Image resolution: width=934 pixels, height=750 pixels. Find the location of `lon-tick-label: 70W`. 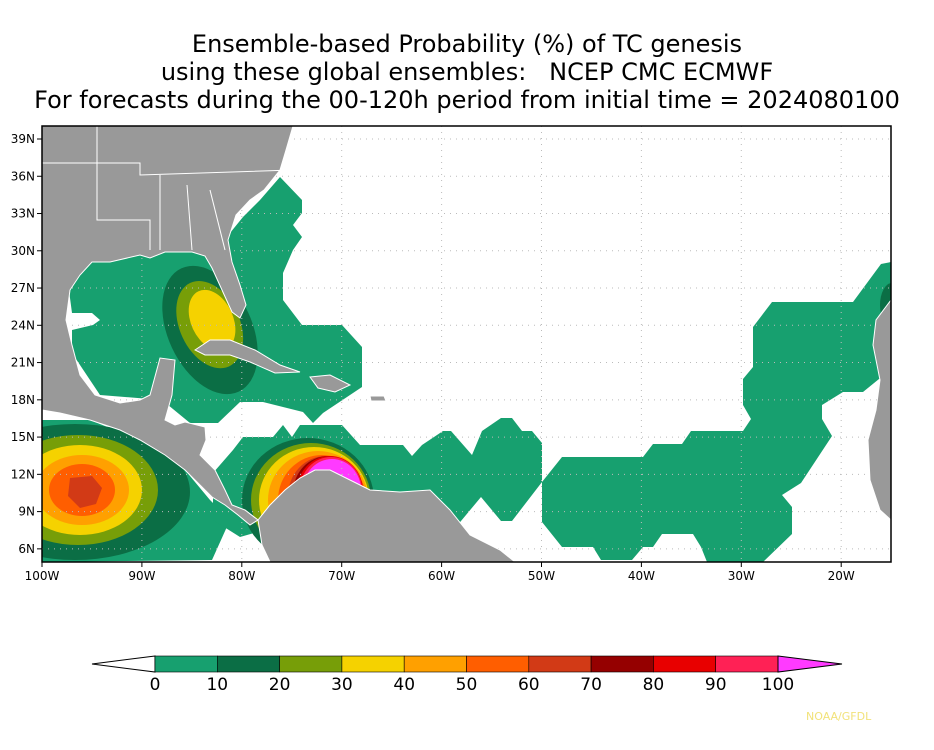

lon-tick-label: 70W is located at coordinates (341, 576).